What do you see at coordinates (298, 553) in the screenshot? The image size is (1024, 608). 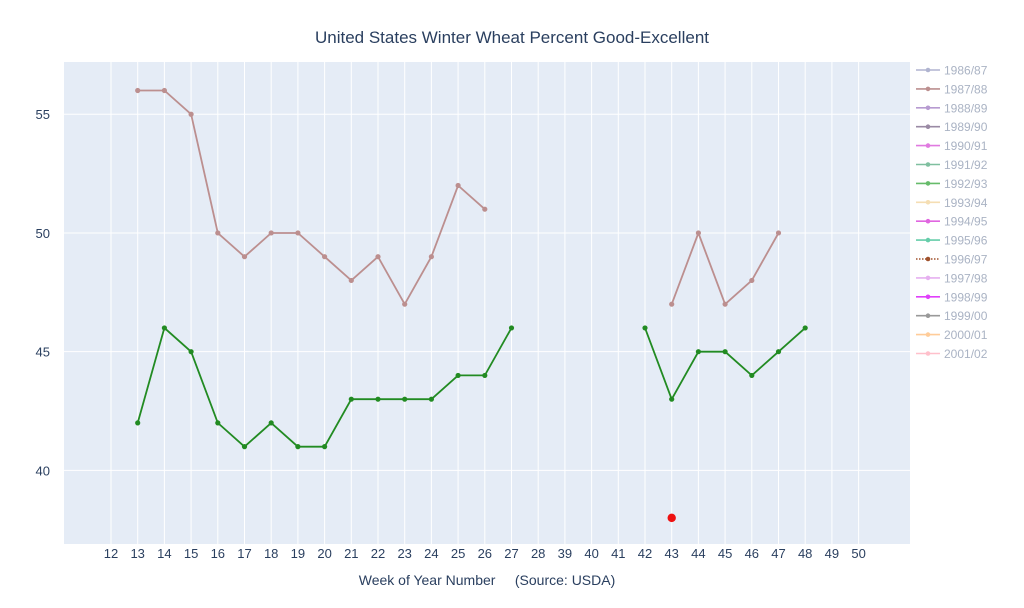 I see `x-tick-label: 19` at bounding box center [298, 553].